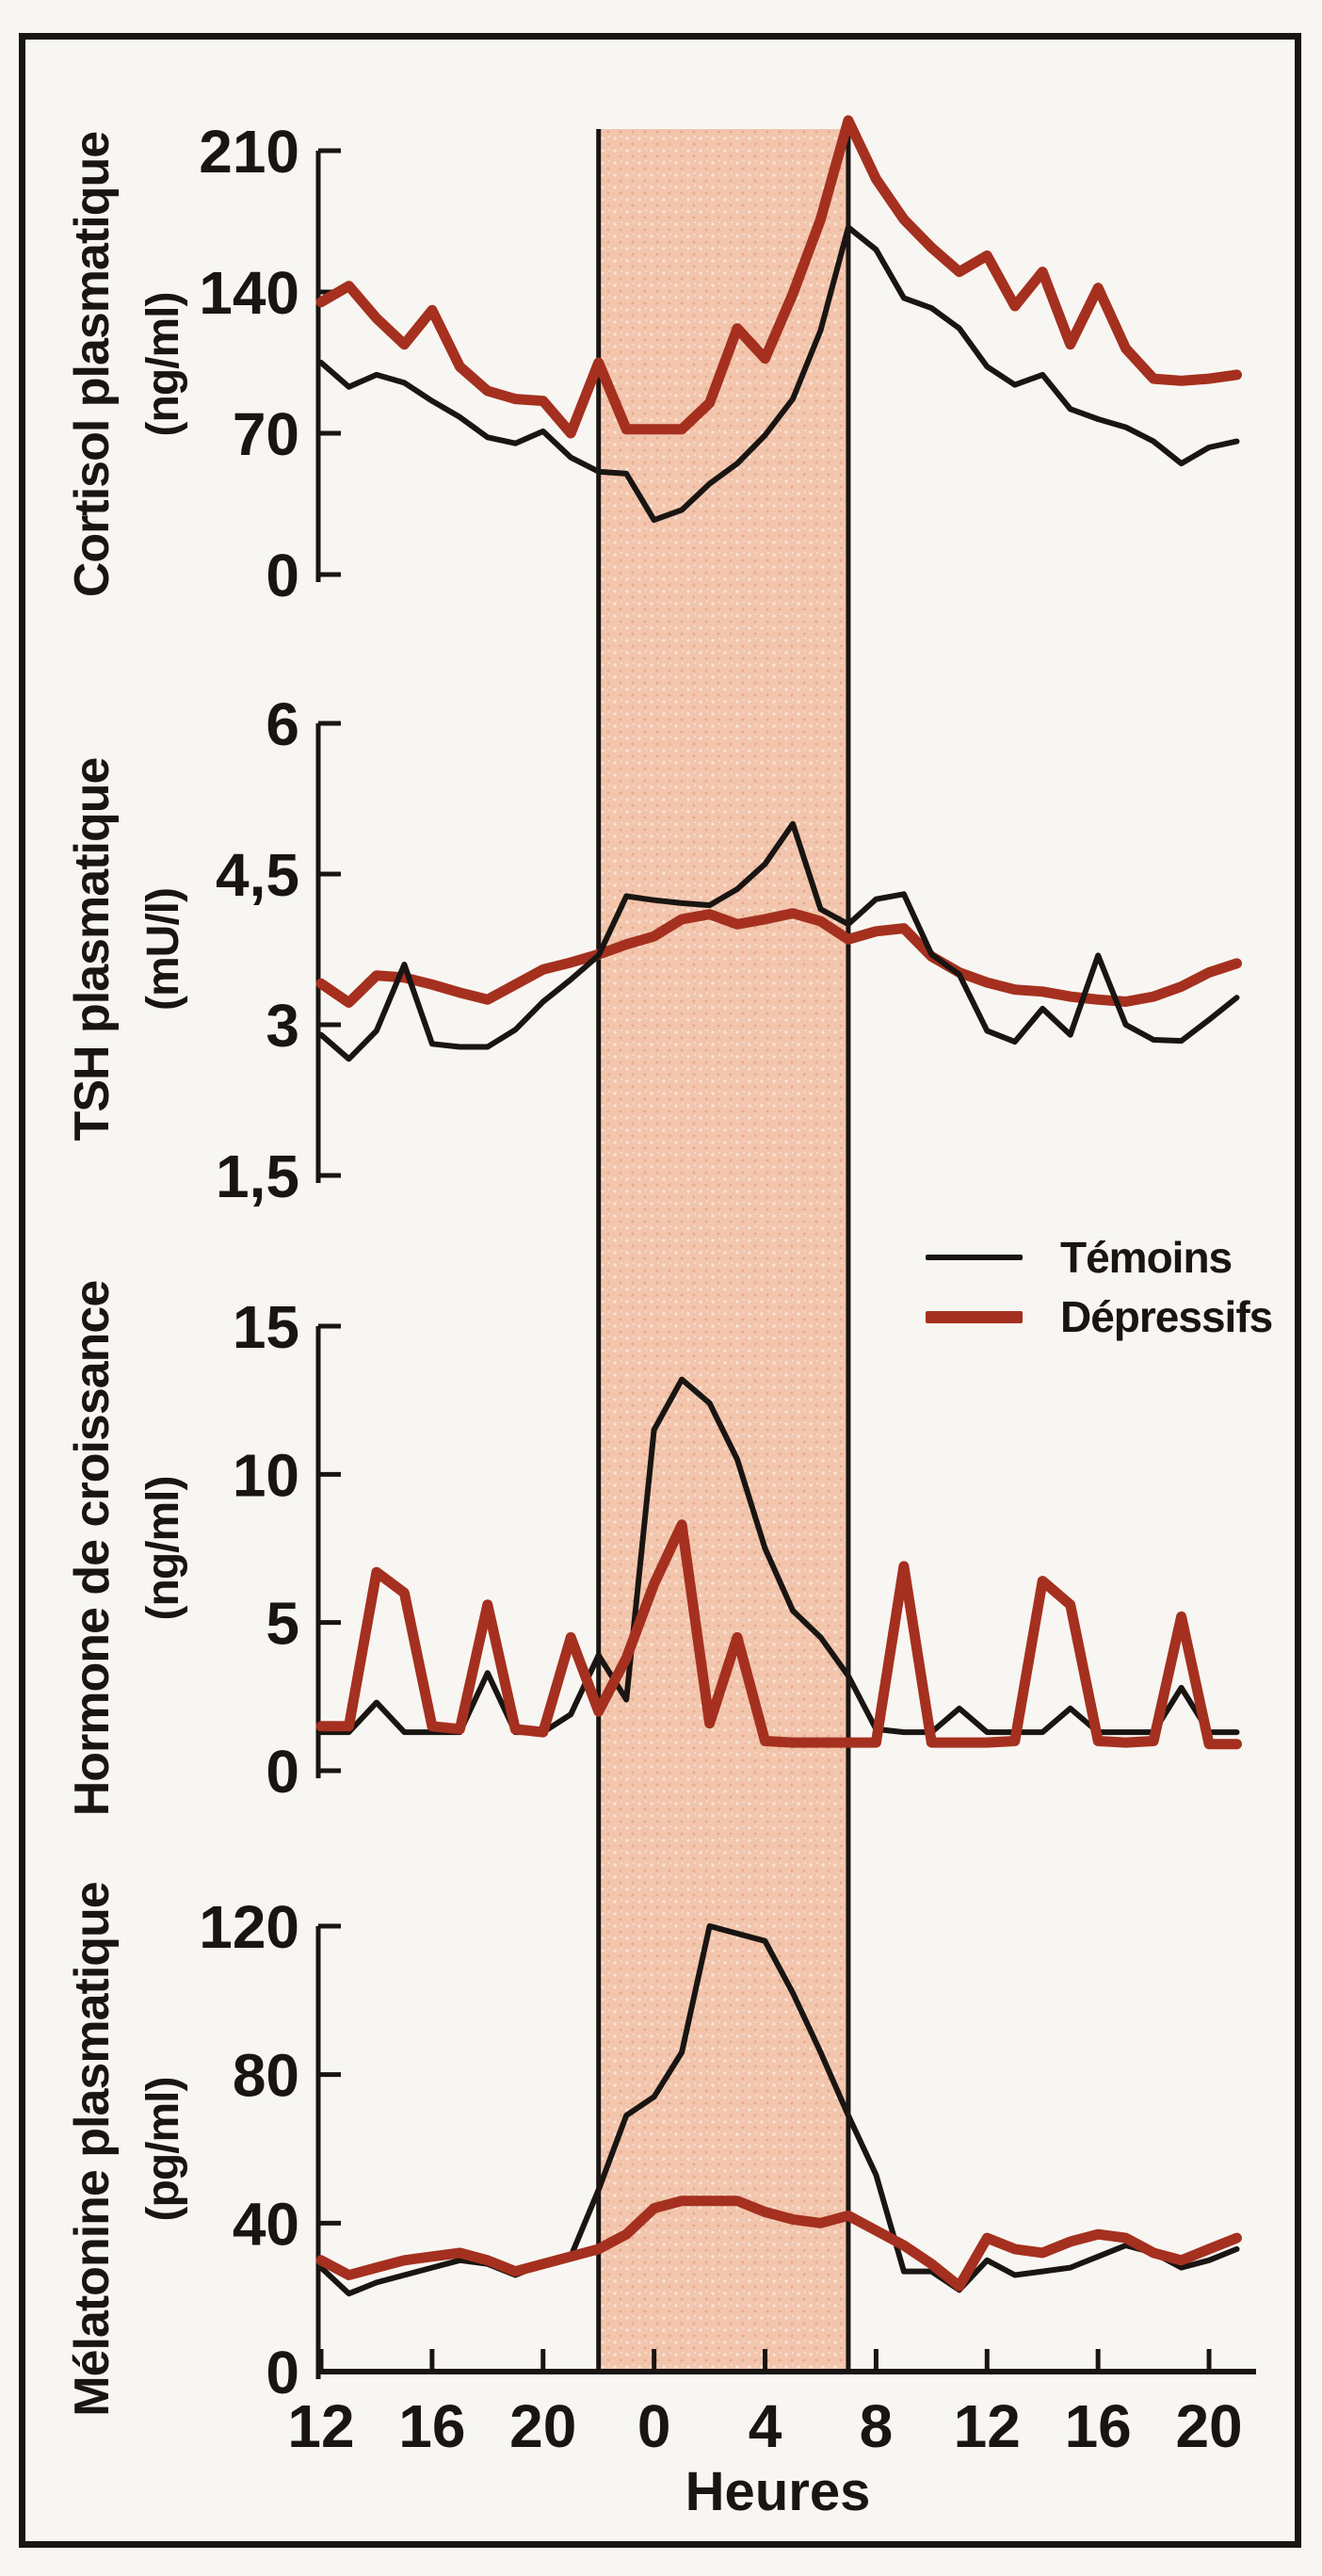  I want to click on melatonine-temoins-line, so click(779, 2110).